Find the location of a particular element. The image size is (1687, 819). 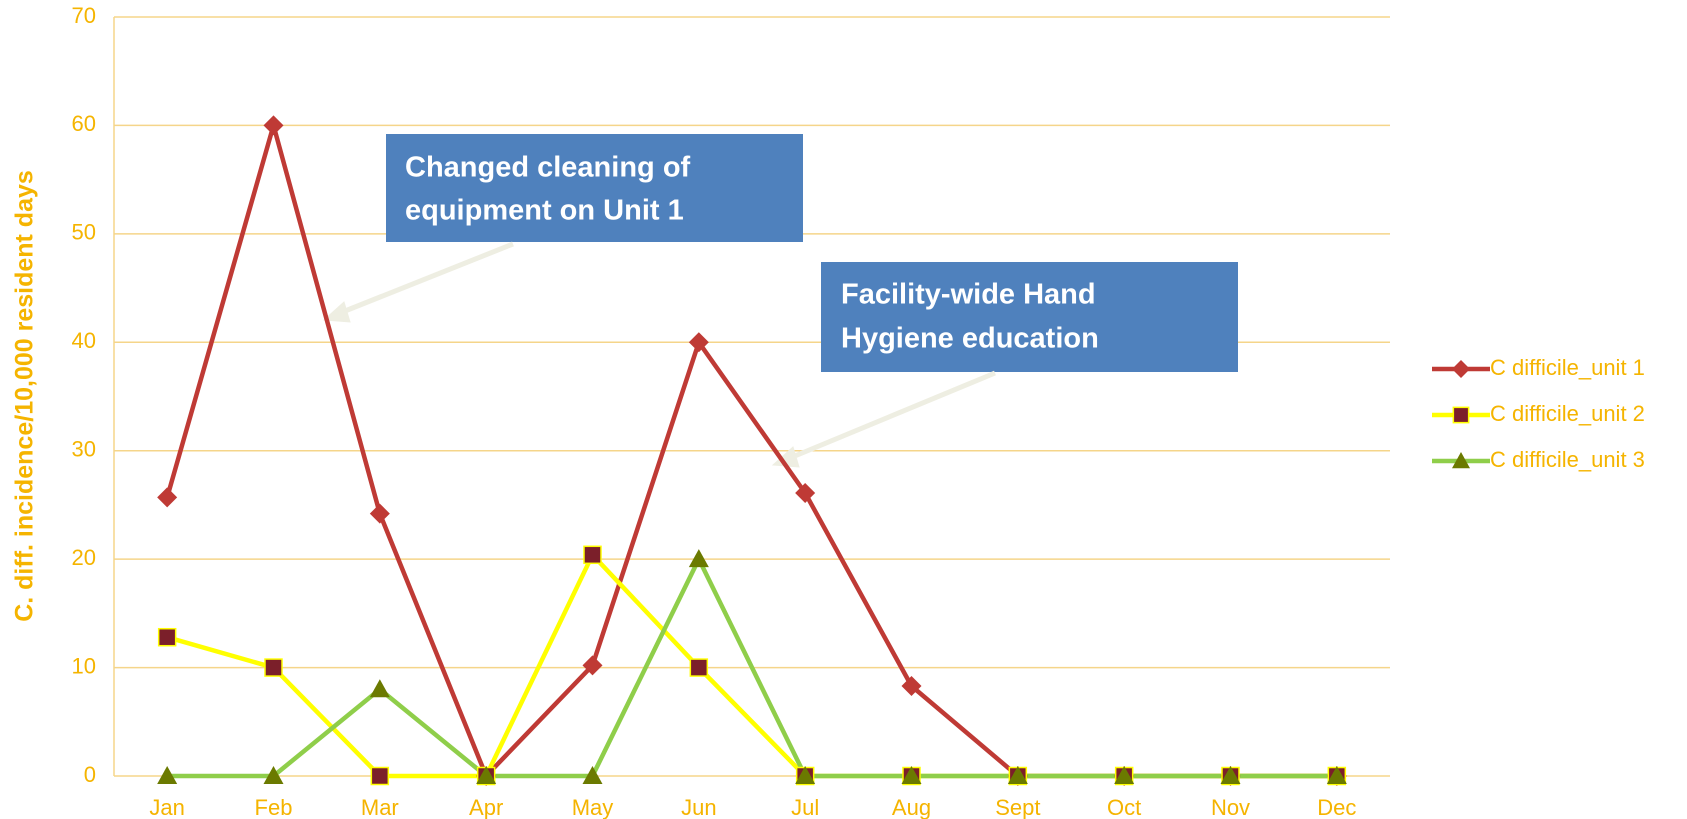

y-tick-label: 60 is located at coordinates (84, 123).